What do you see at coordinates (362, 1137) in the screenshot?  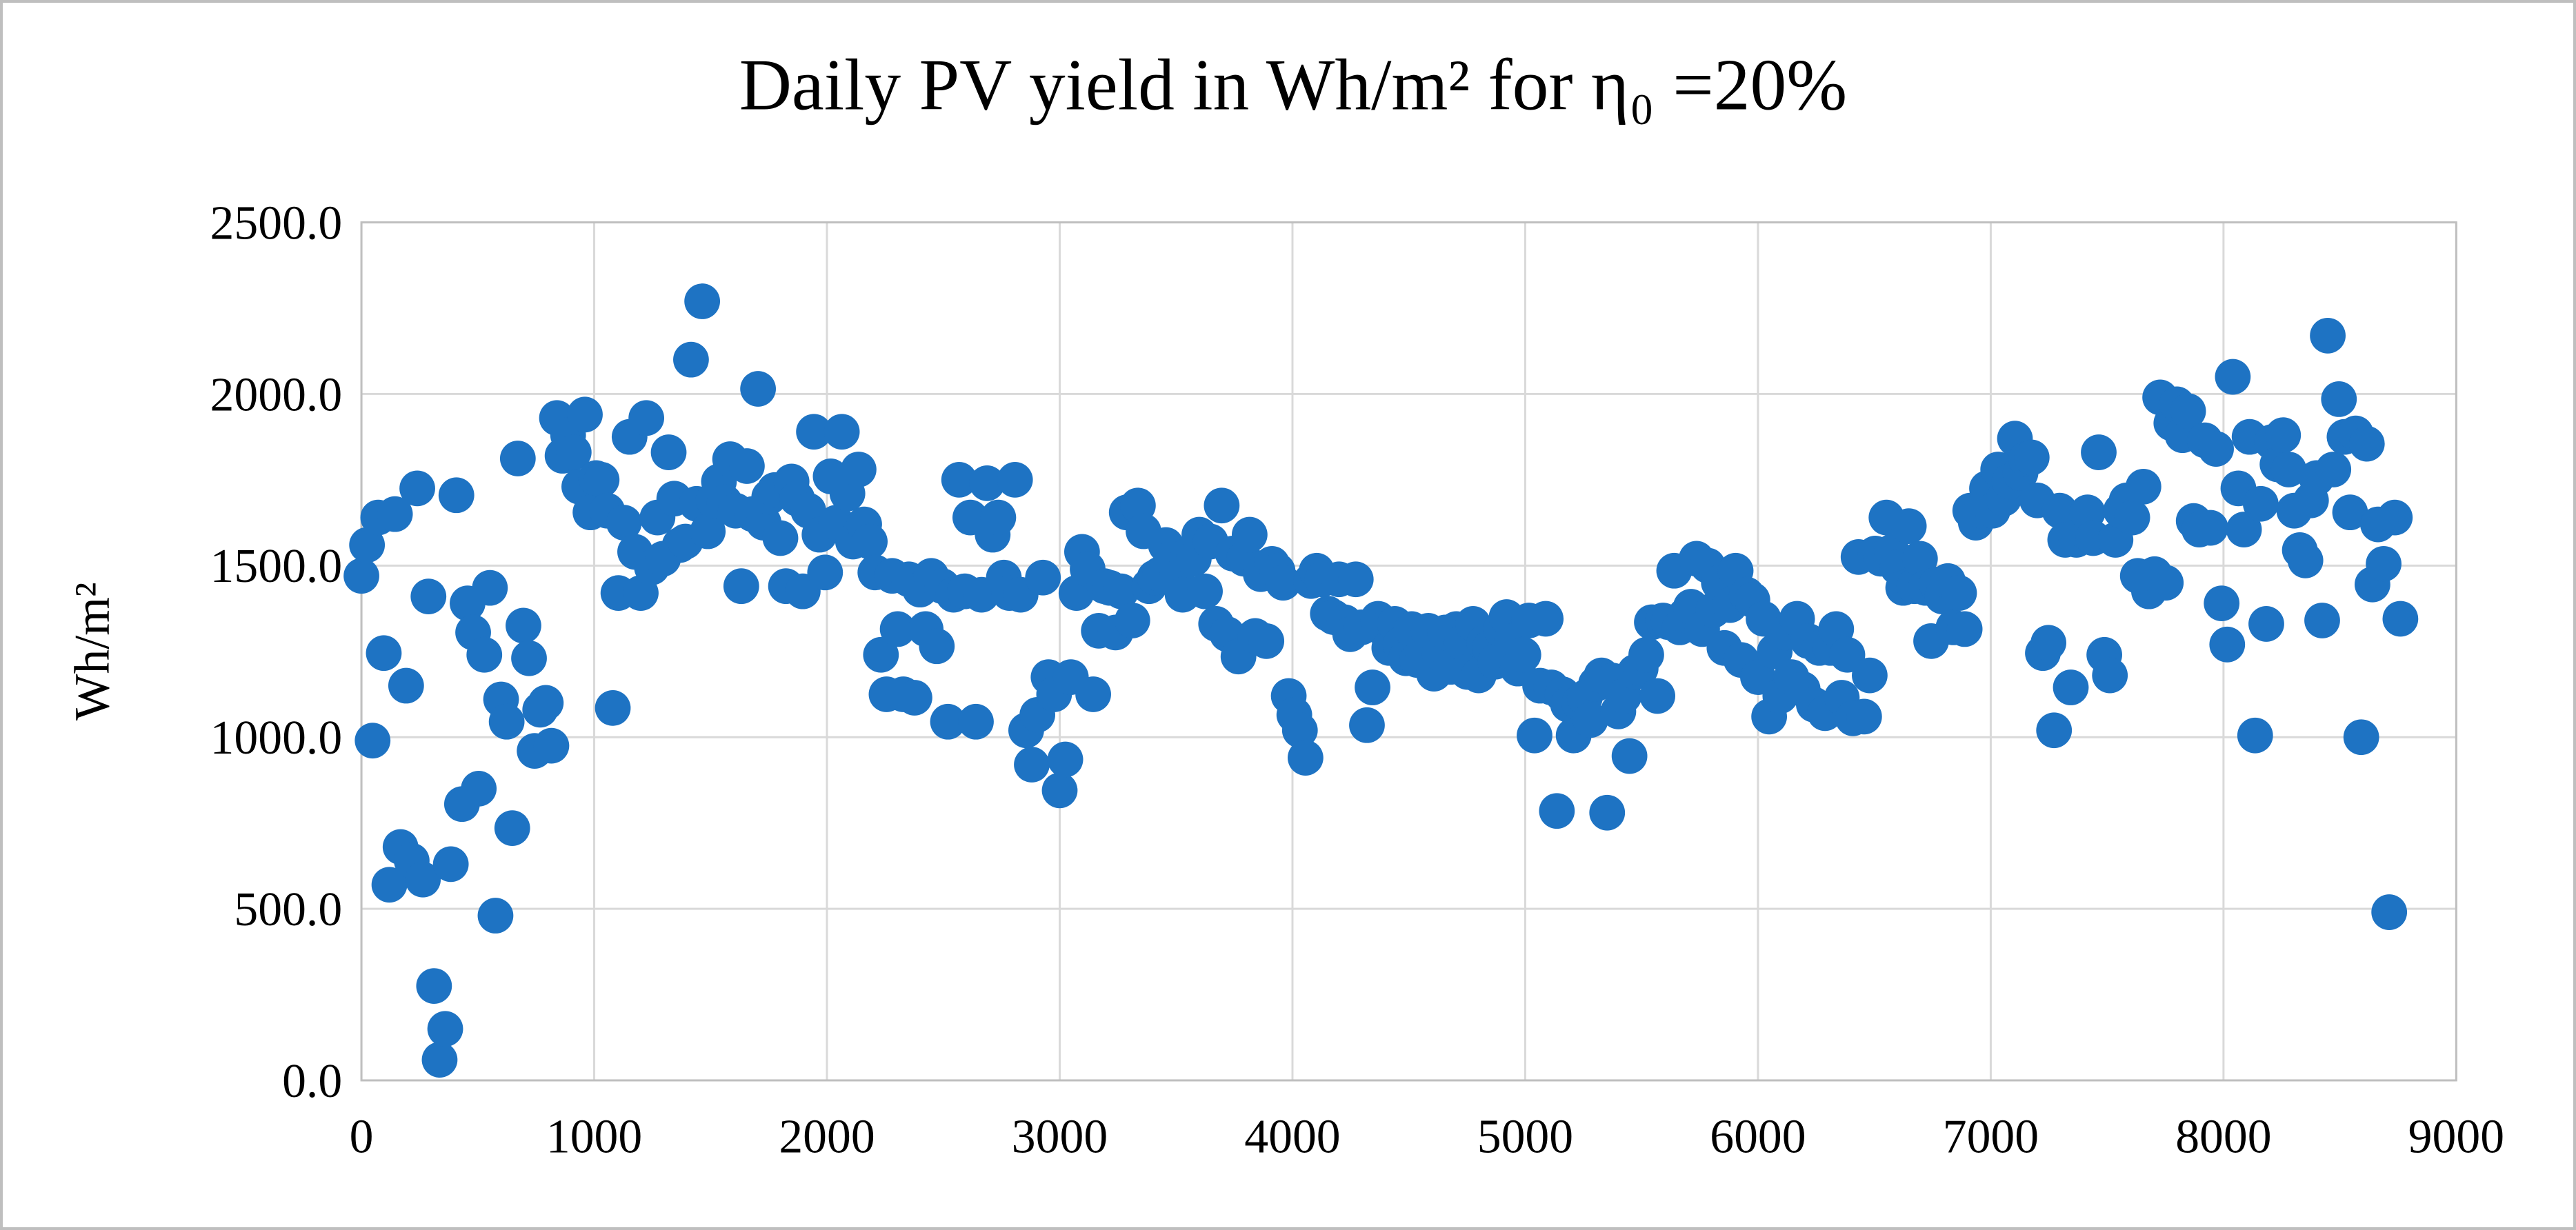 I see `x-tick-label: 0` at bounding box center [362, 1137].